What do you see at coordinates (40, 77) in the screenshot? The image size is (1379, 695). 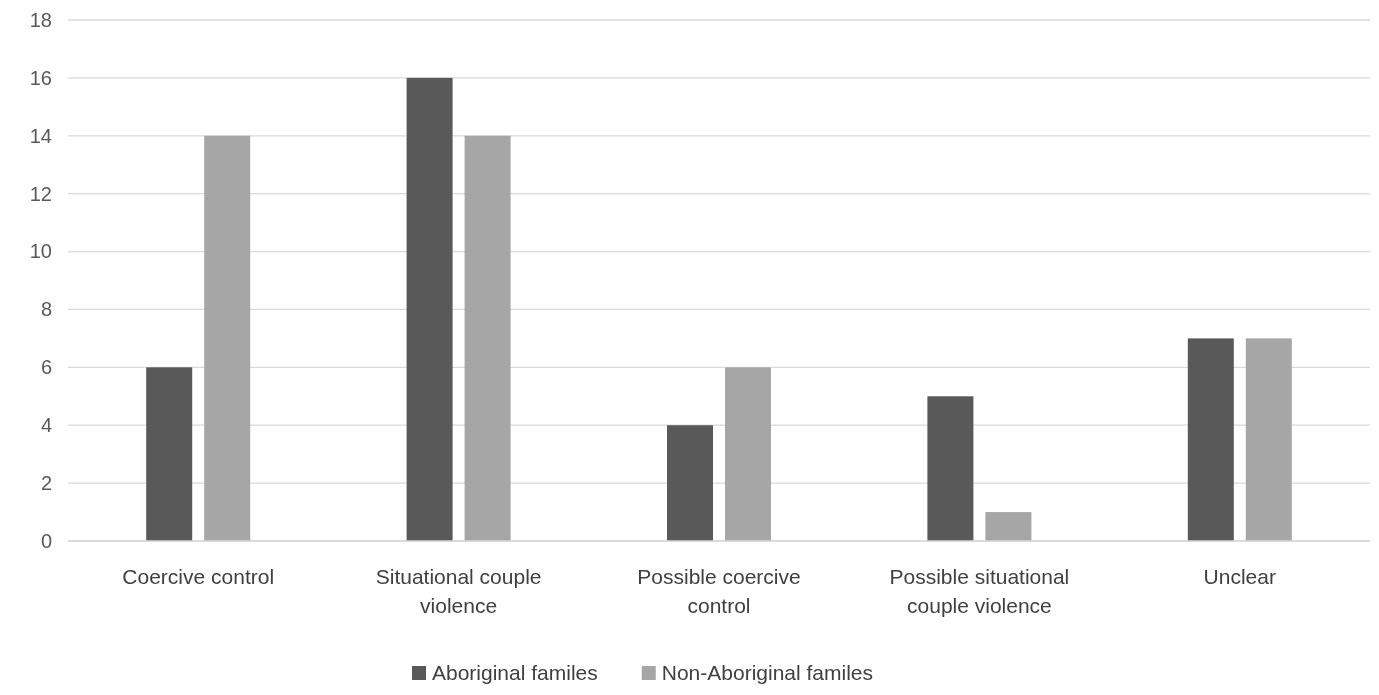 I see `y-tick-label: 16` at bounding box center [40, 77].